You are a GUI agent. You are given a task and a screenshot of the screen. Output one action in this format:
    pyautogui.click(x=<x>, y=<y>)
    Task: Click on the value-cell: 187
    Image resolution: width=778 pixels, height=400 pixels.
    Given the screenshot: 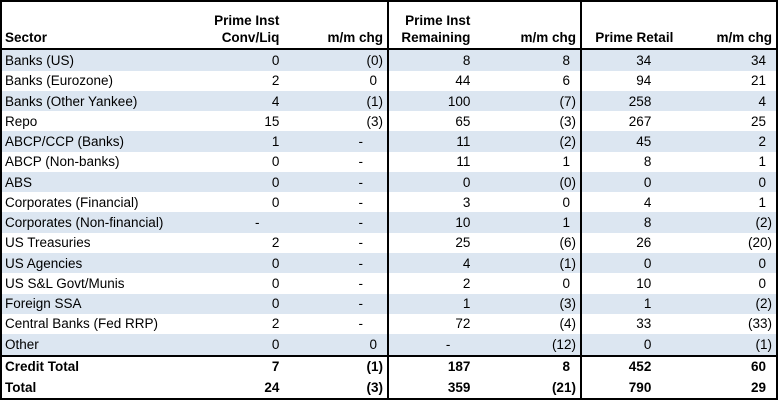 What is the action you would take?
    pyautogui.click(x=430, y=366)
    